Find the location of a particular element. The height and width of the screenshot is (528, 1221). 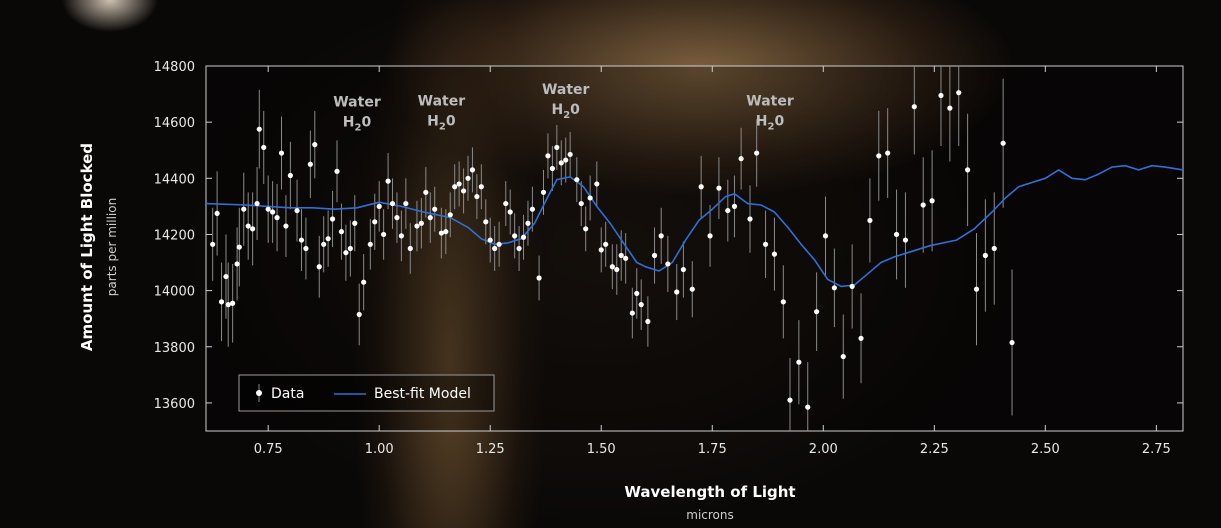

x-tick-label: 0.75 is located at coordinates (268, 449).